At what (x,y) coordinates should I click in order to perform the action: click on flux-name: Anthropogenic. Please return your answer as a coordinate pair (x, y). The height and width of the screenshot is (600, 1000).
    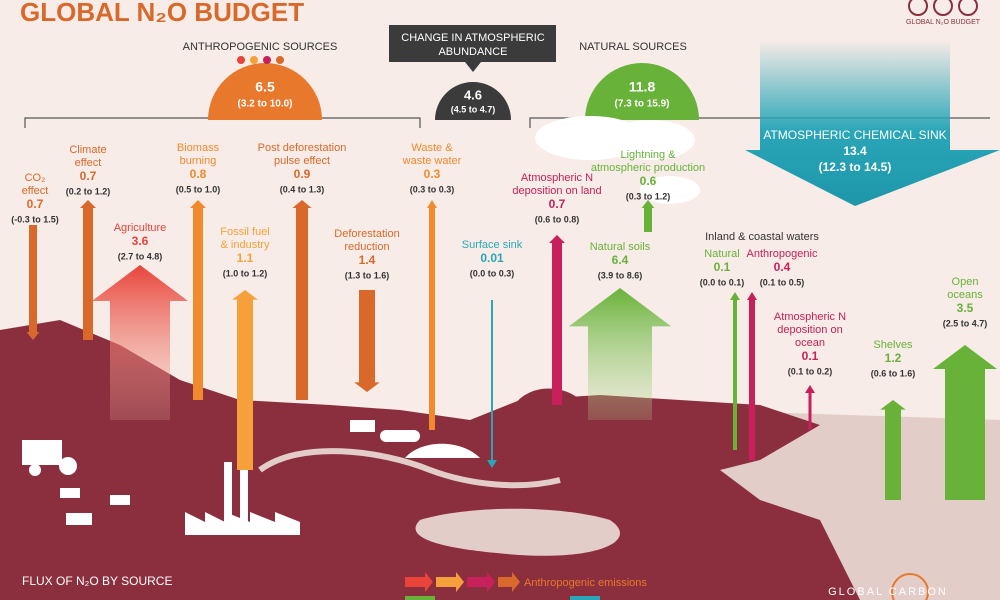
    Looking at the image, I should click on (782, 254).